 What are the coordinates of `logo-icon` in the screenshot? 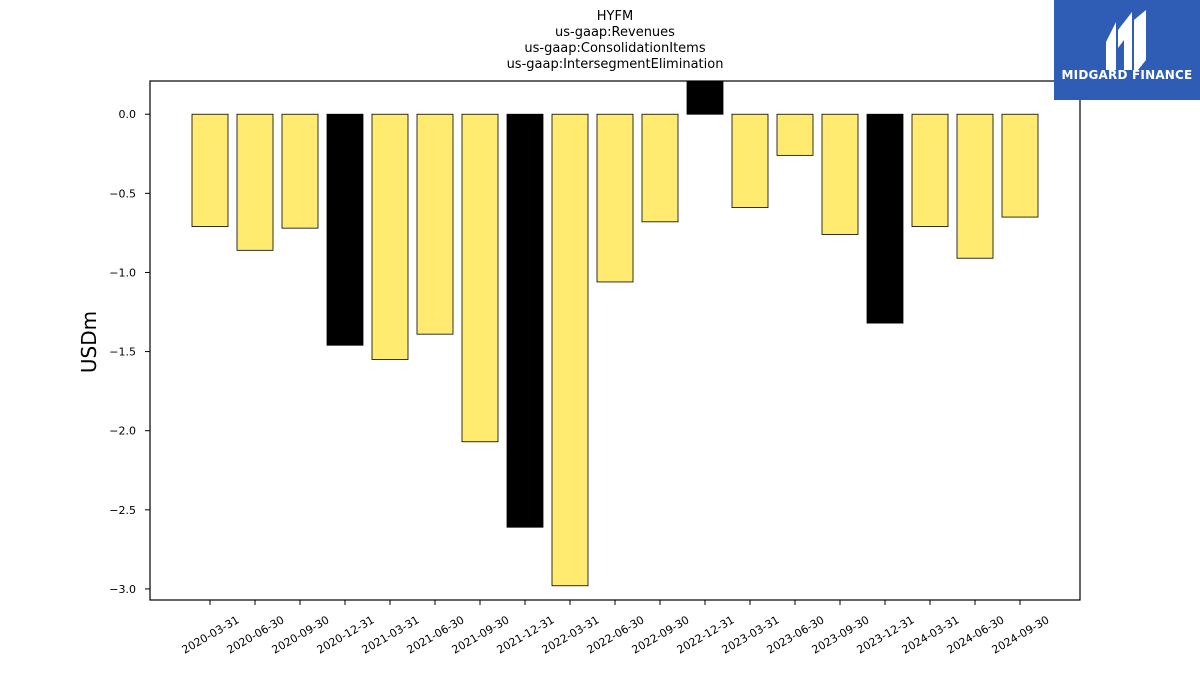 It's located at (1126, 40).